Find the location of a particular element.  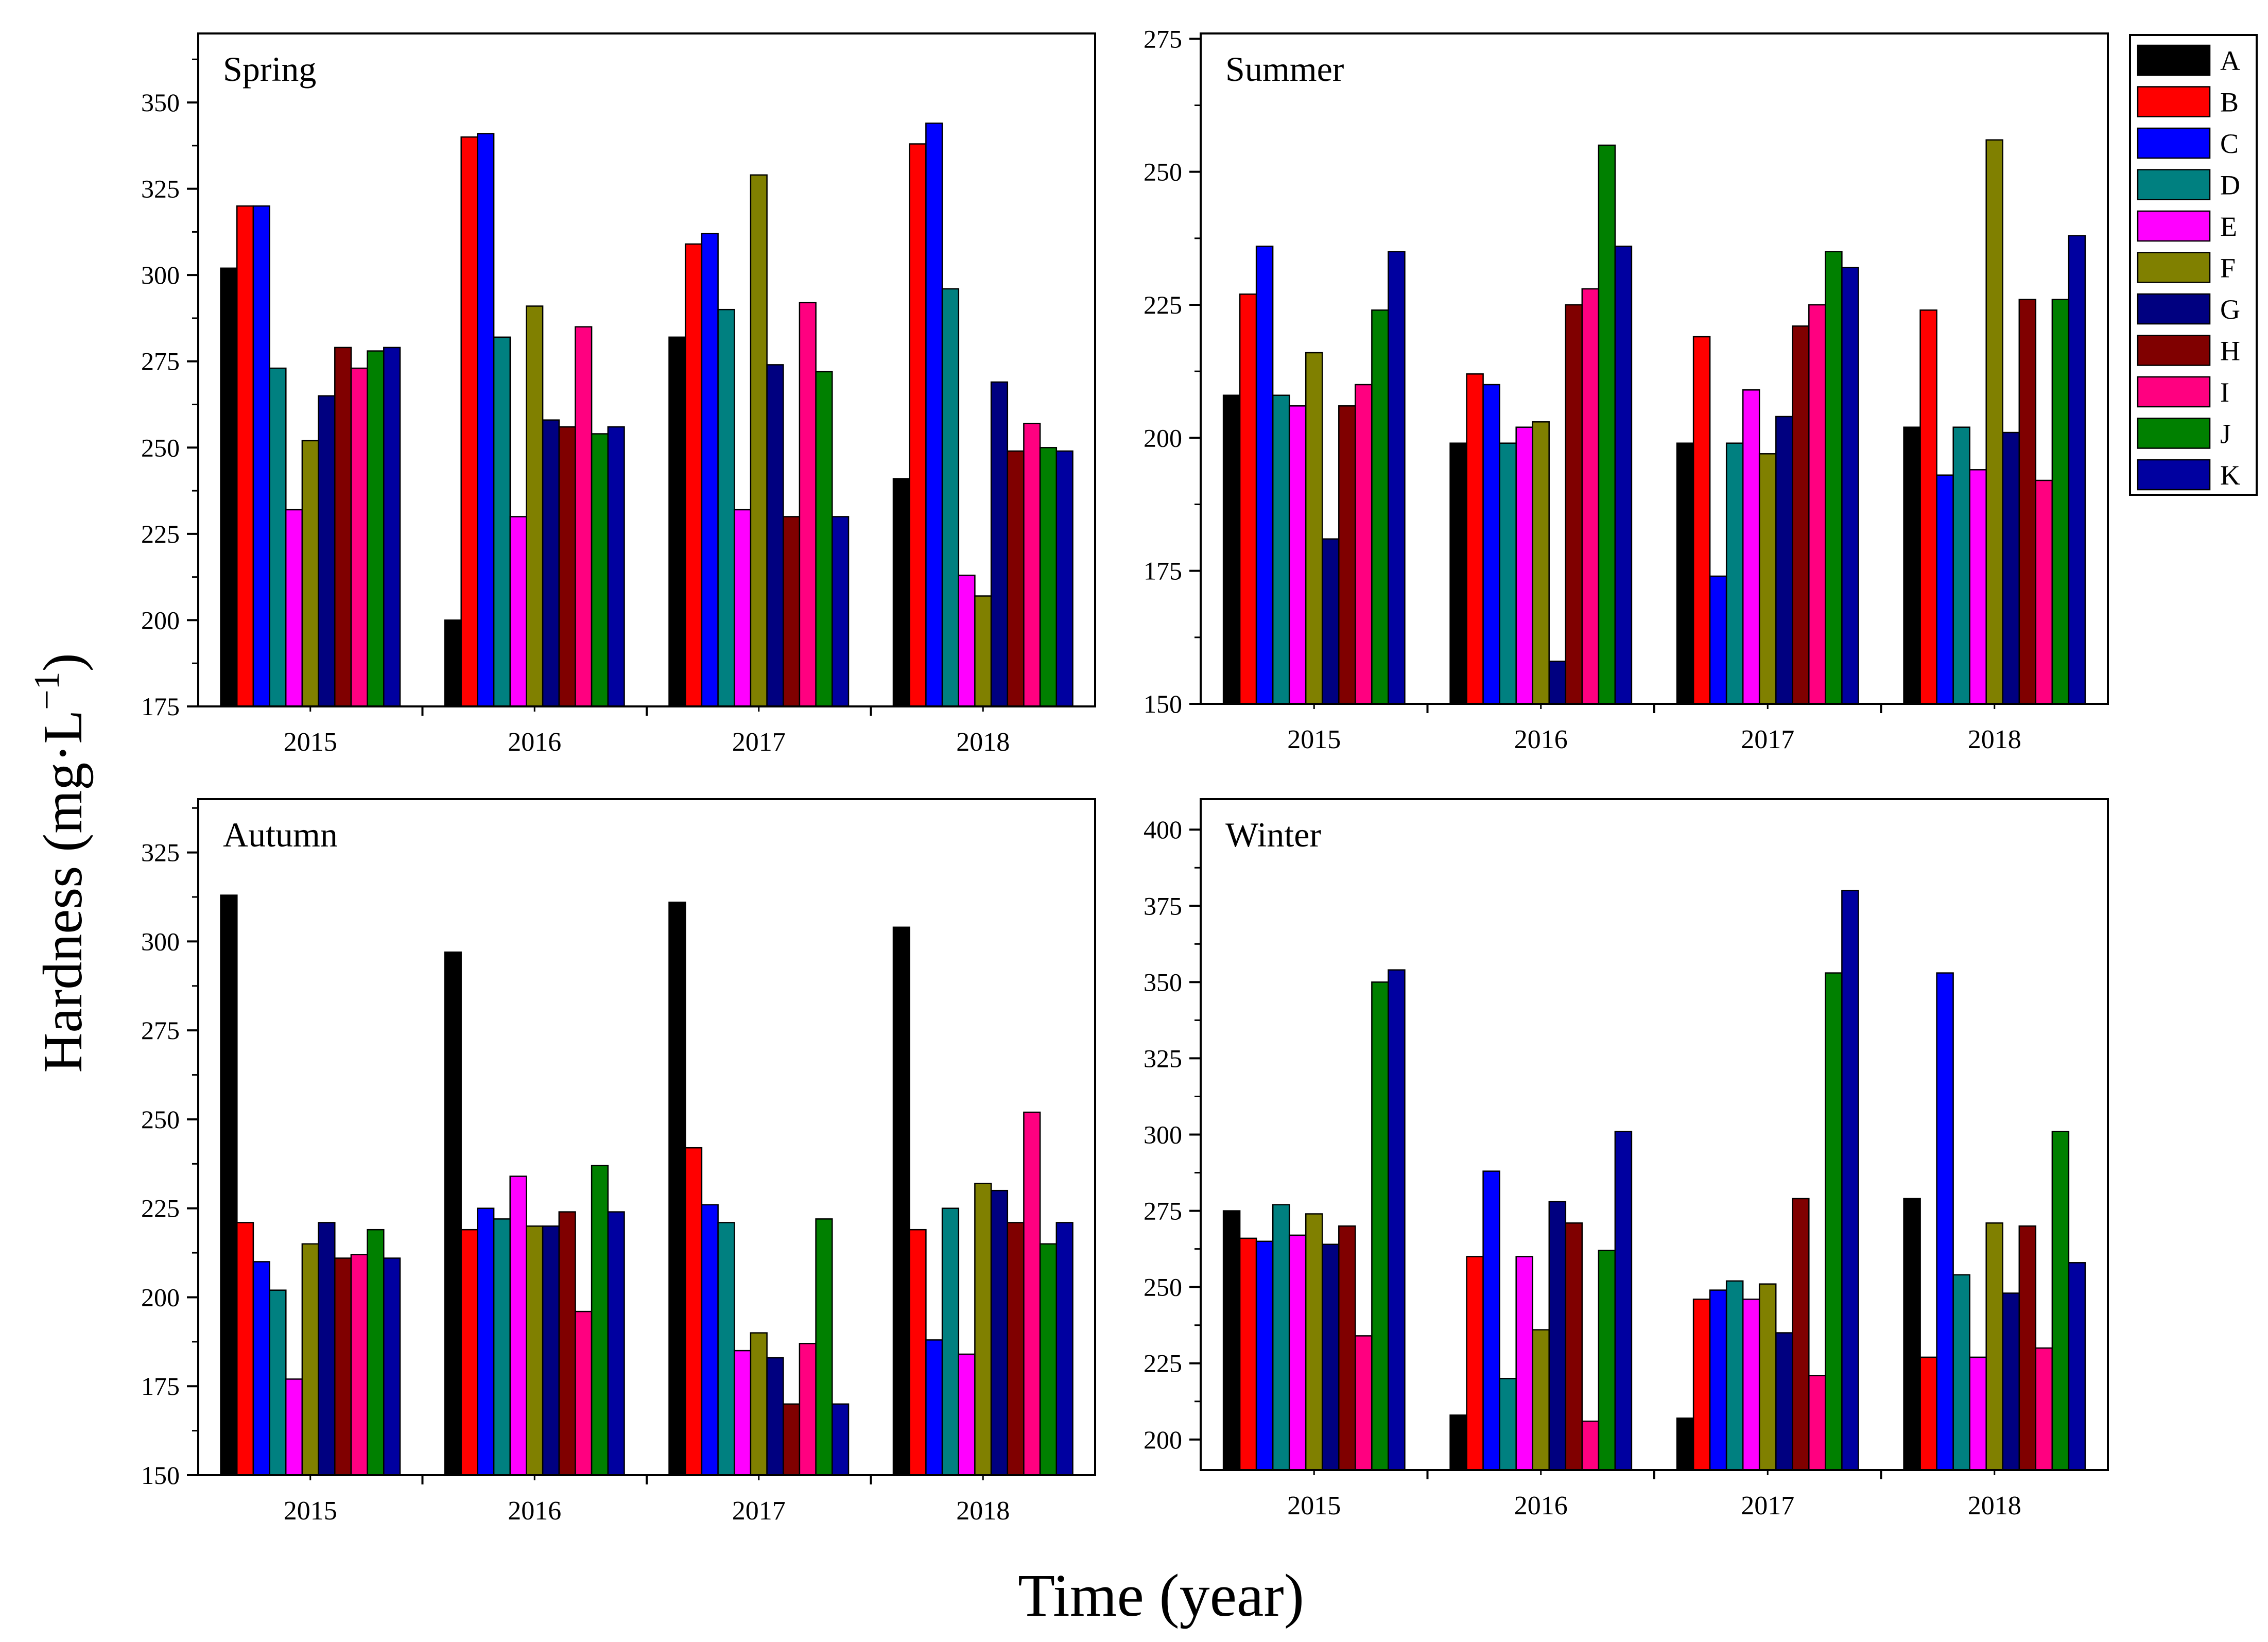

bar-winter-E-2015 is located at coordinates (1297, 1352).